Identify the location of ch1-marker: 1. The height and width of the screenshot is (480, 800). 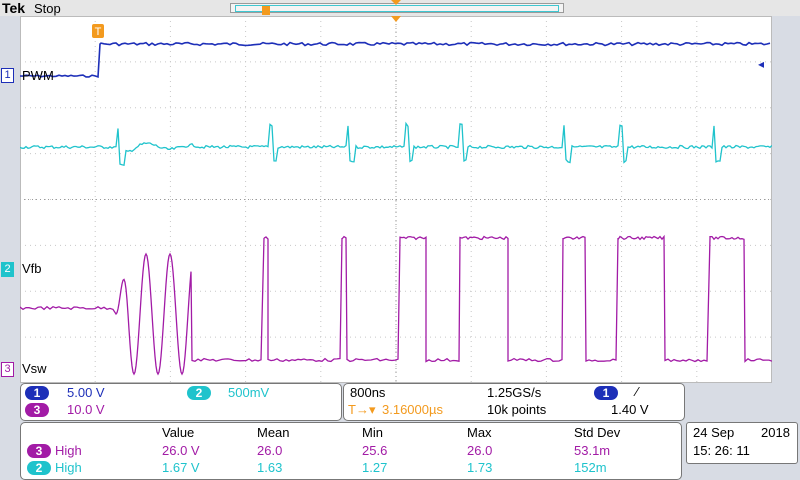
(7, 75).